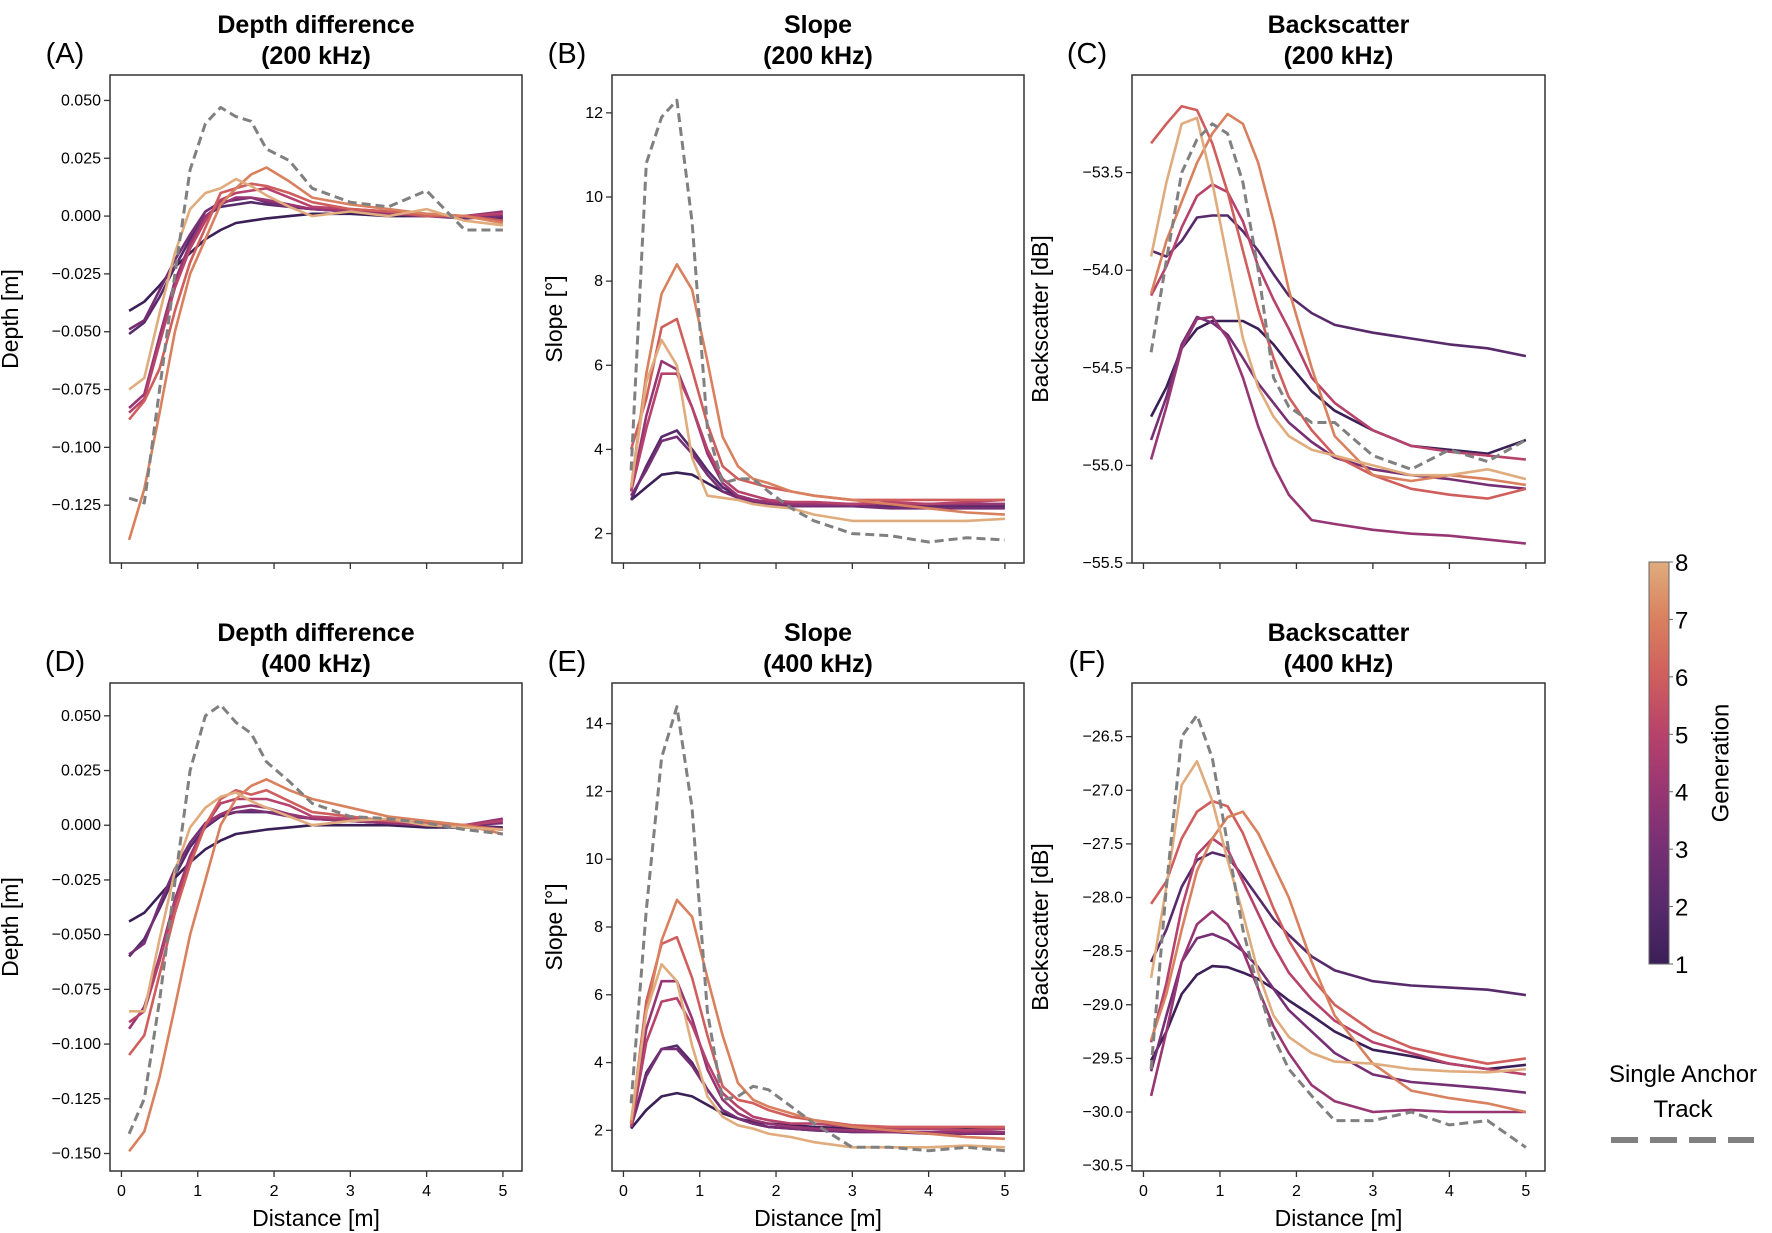 This screenshot has height=1233, width=1772. I want to click on y-tick-label: 0.000, so click(81, 825).